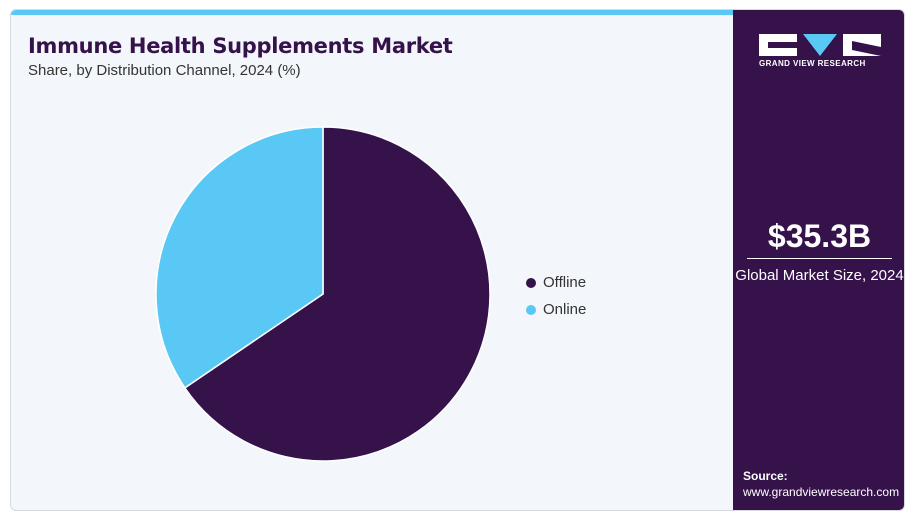  What do you see at coordinates (164, 70) in the screenshot?
I see `chart-subtitle: Share, by Distribution Channel, 2024 (%)` at bounding box center [164, 70].